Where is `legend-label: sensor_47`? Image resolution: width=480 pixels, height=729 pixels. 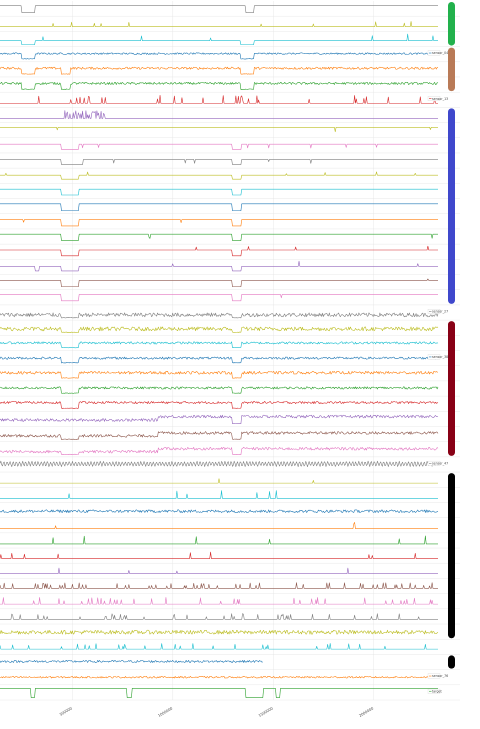
legend-label: sensor_47 is located at coordinates (440, 464).